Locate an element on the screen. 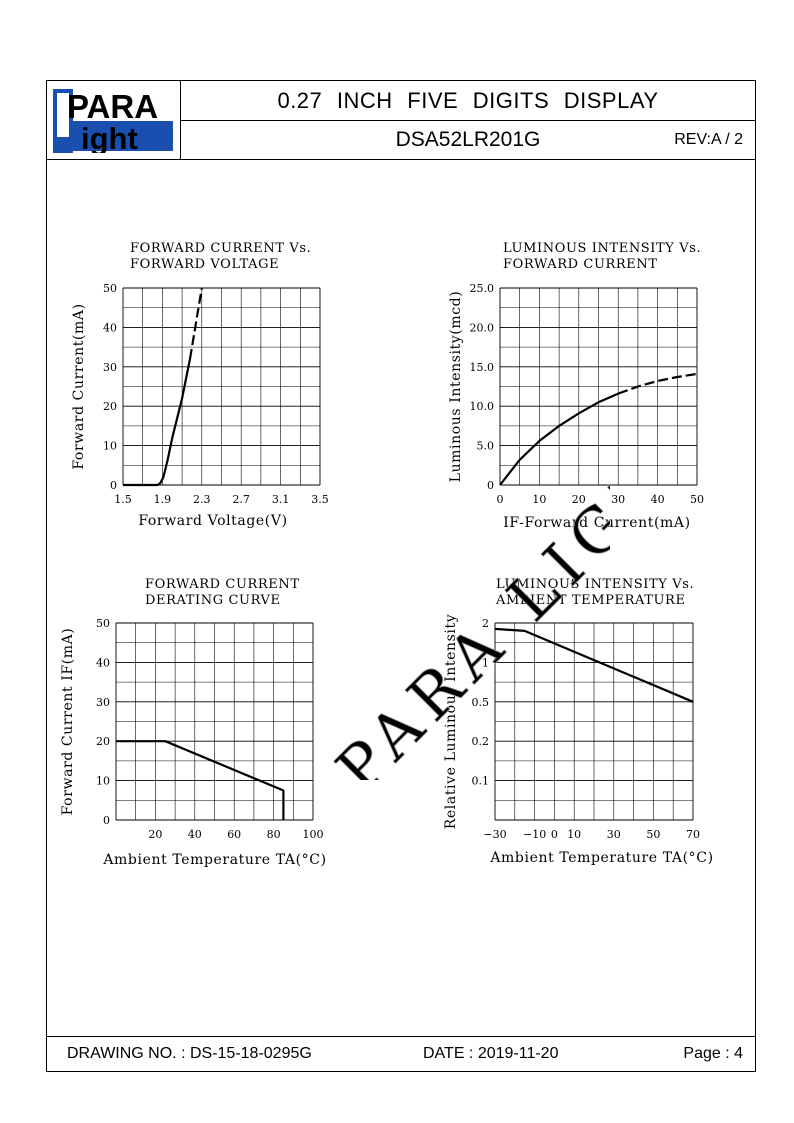 This screenshot has width=794, height=1123. para-light-logo-icon: PARA ight is located at coordinates (113, 120).